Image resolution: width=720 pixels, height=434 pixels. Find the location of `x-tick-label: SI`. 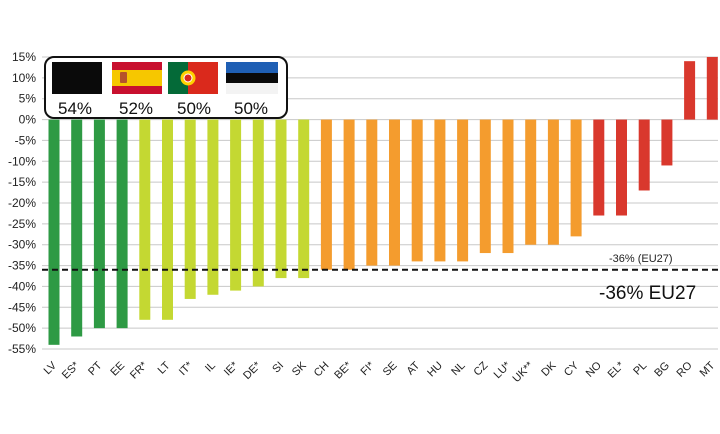

x-tick-label: SI is located at coordinates (278, 368).